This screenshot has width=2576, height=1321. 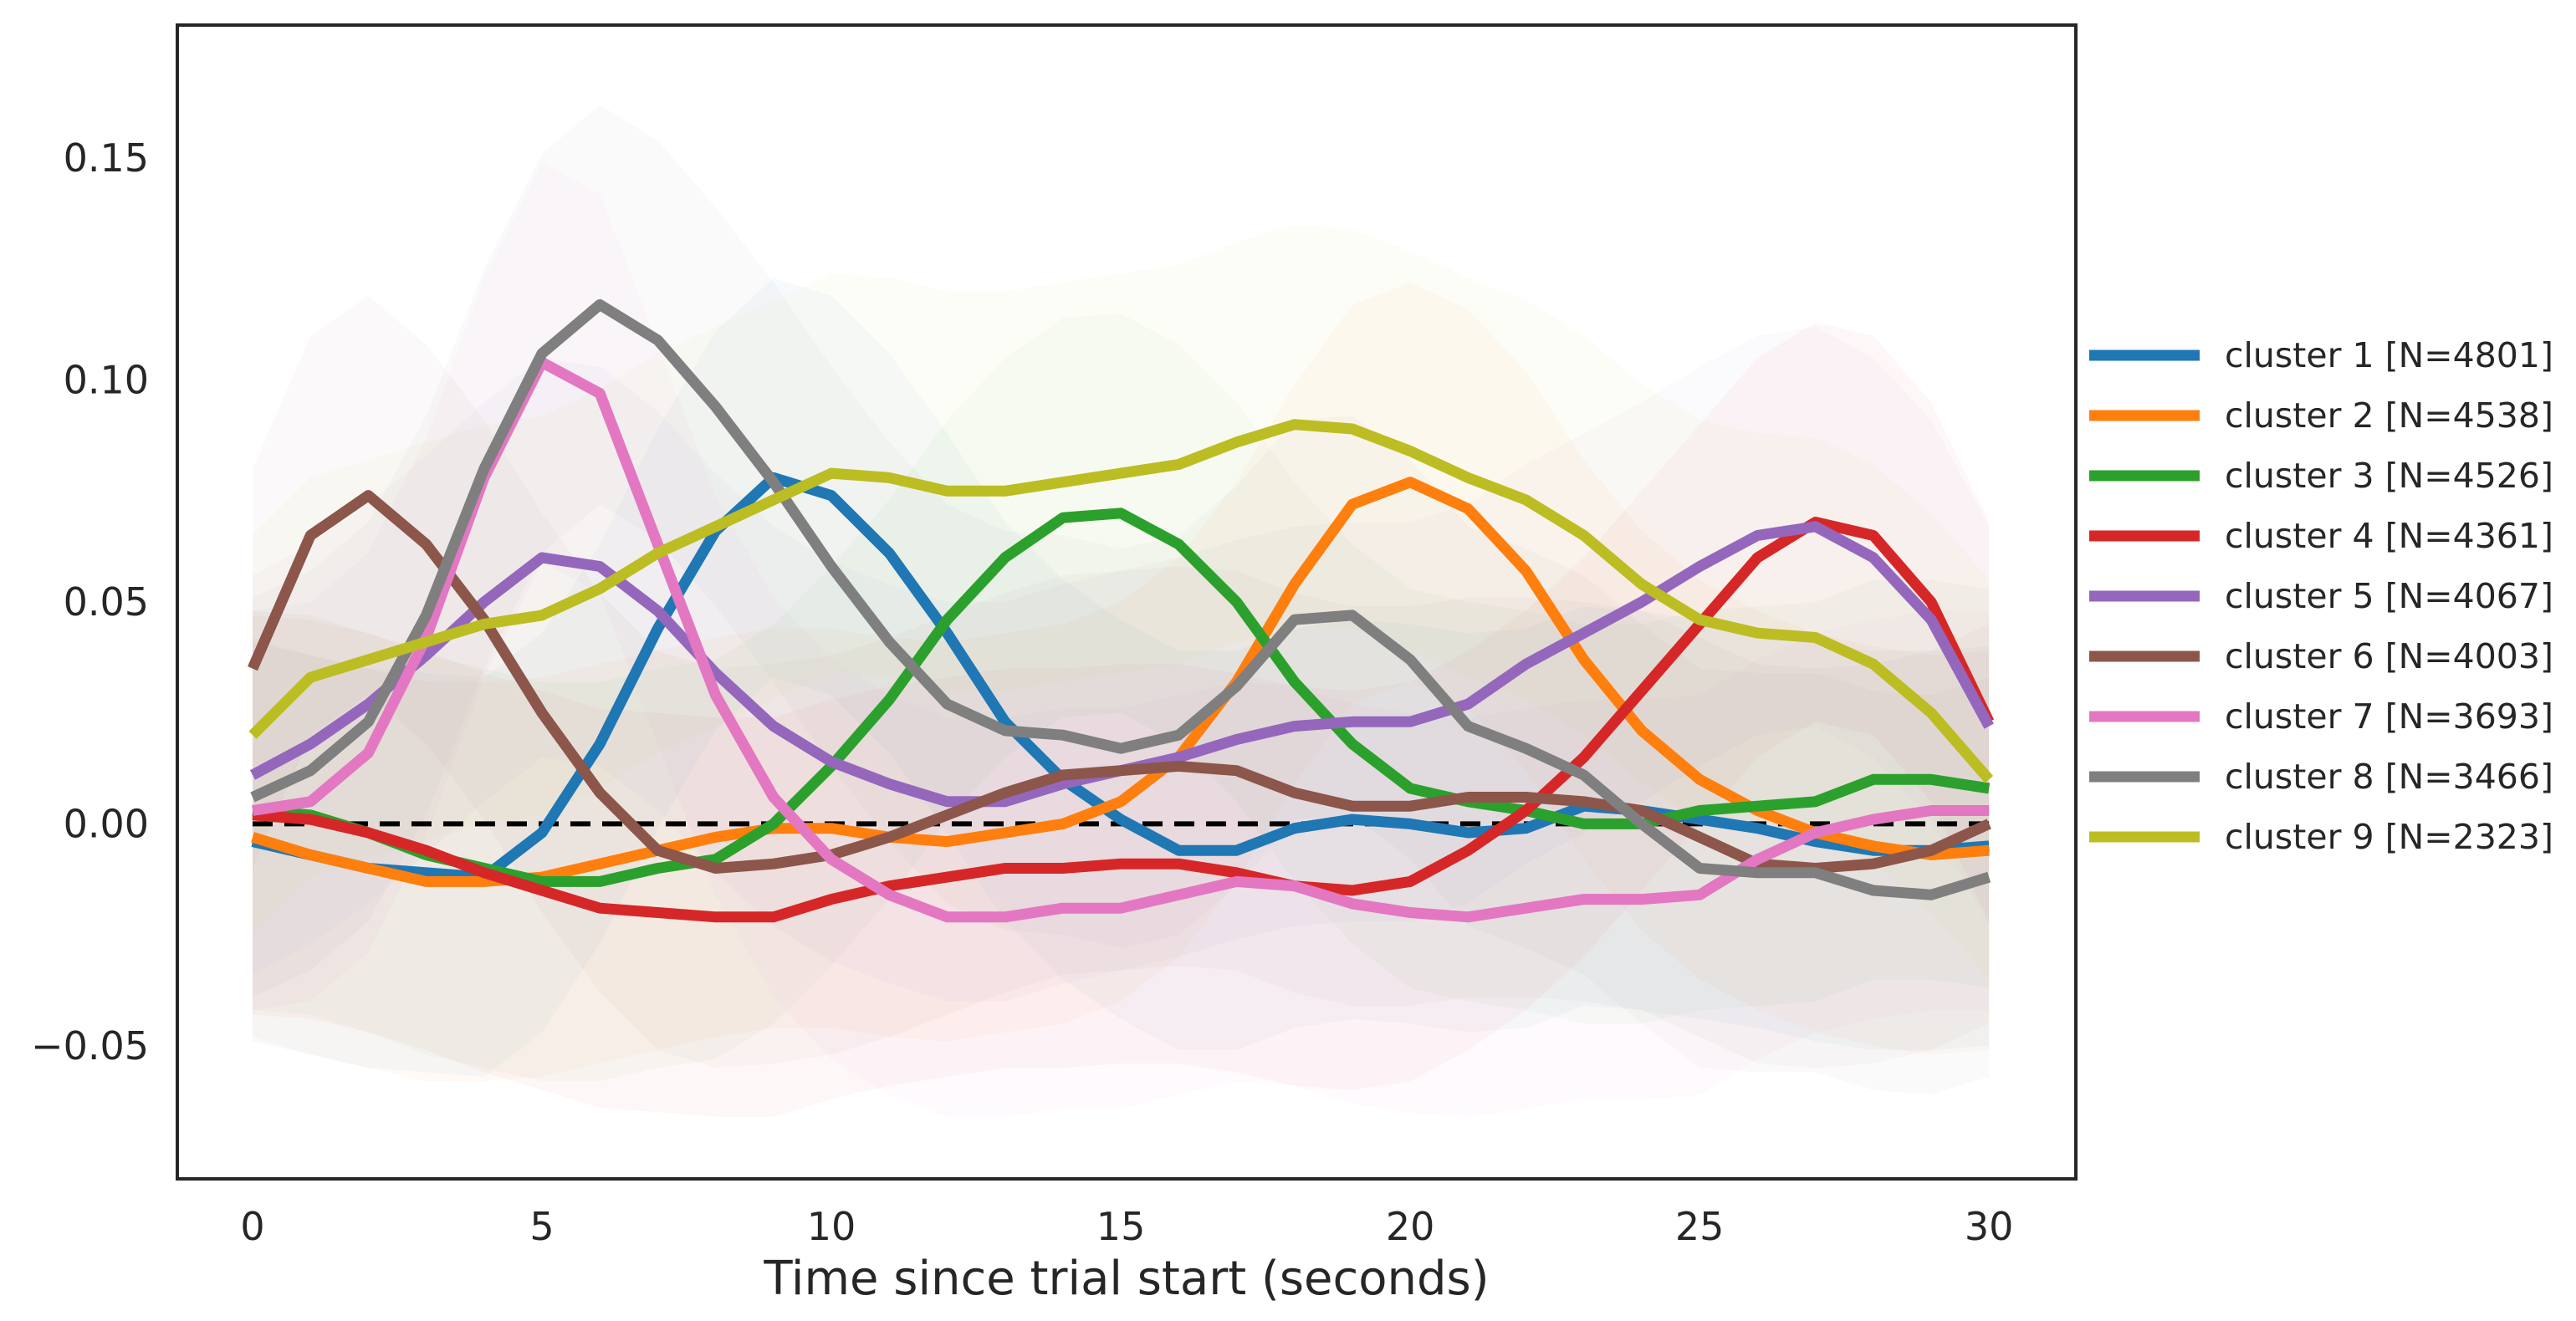 I want to click on legend-item: cluster 7 [N=3693], so click(x=2321, y=717).